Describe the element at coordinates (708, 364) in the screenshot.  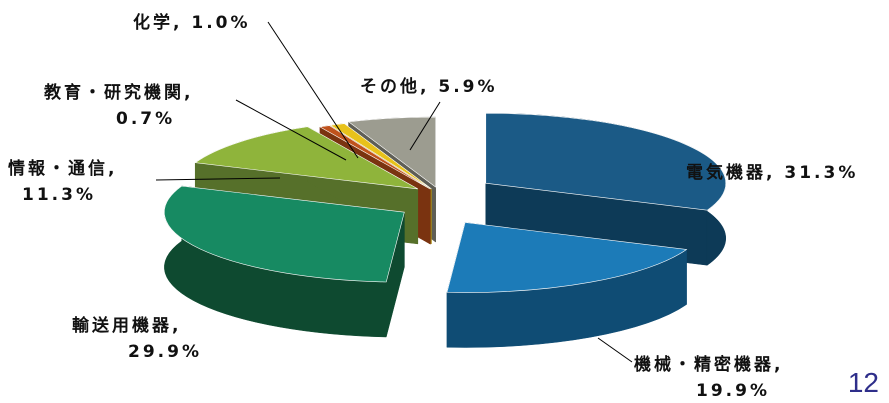
I see `slice-label-line: 機械・精密機器,` at that location.